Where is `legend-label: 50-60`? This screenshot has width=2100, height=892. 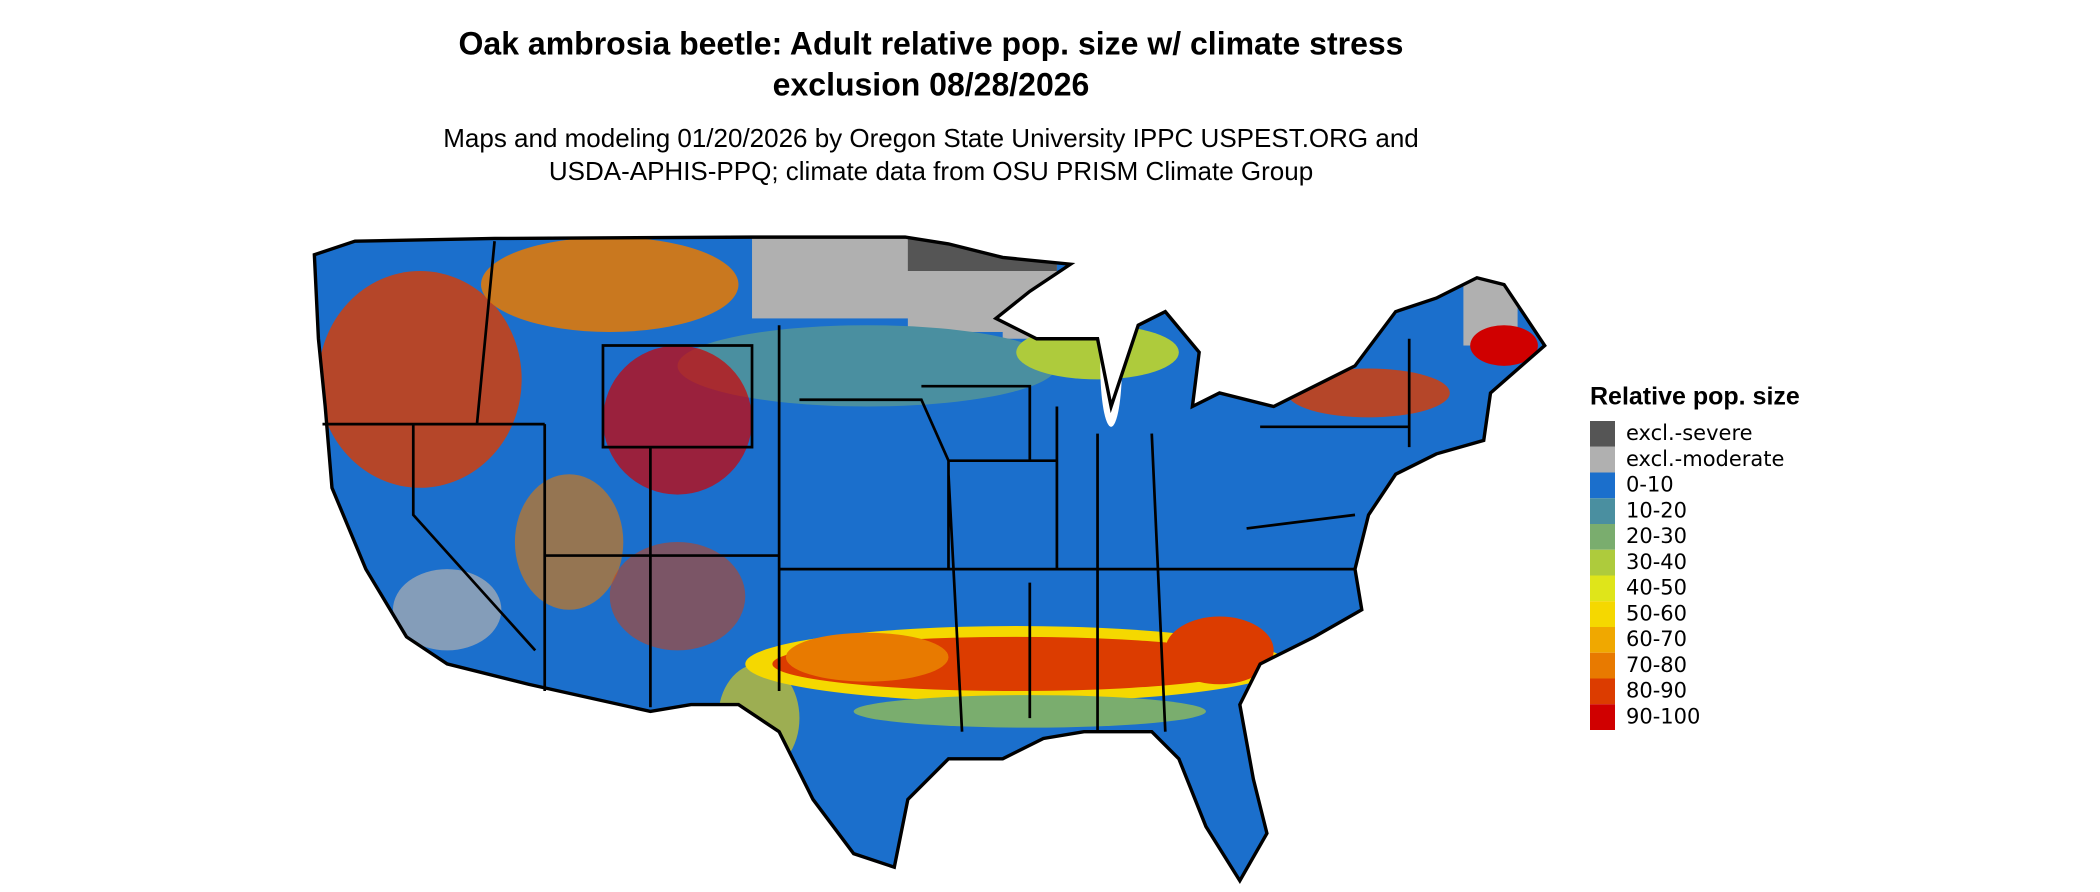 legend-label: 50-60 is located at coordinates (1656, 613).